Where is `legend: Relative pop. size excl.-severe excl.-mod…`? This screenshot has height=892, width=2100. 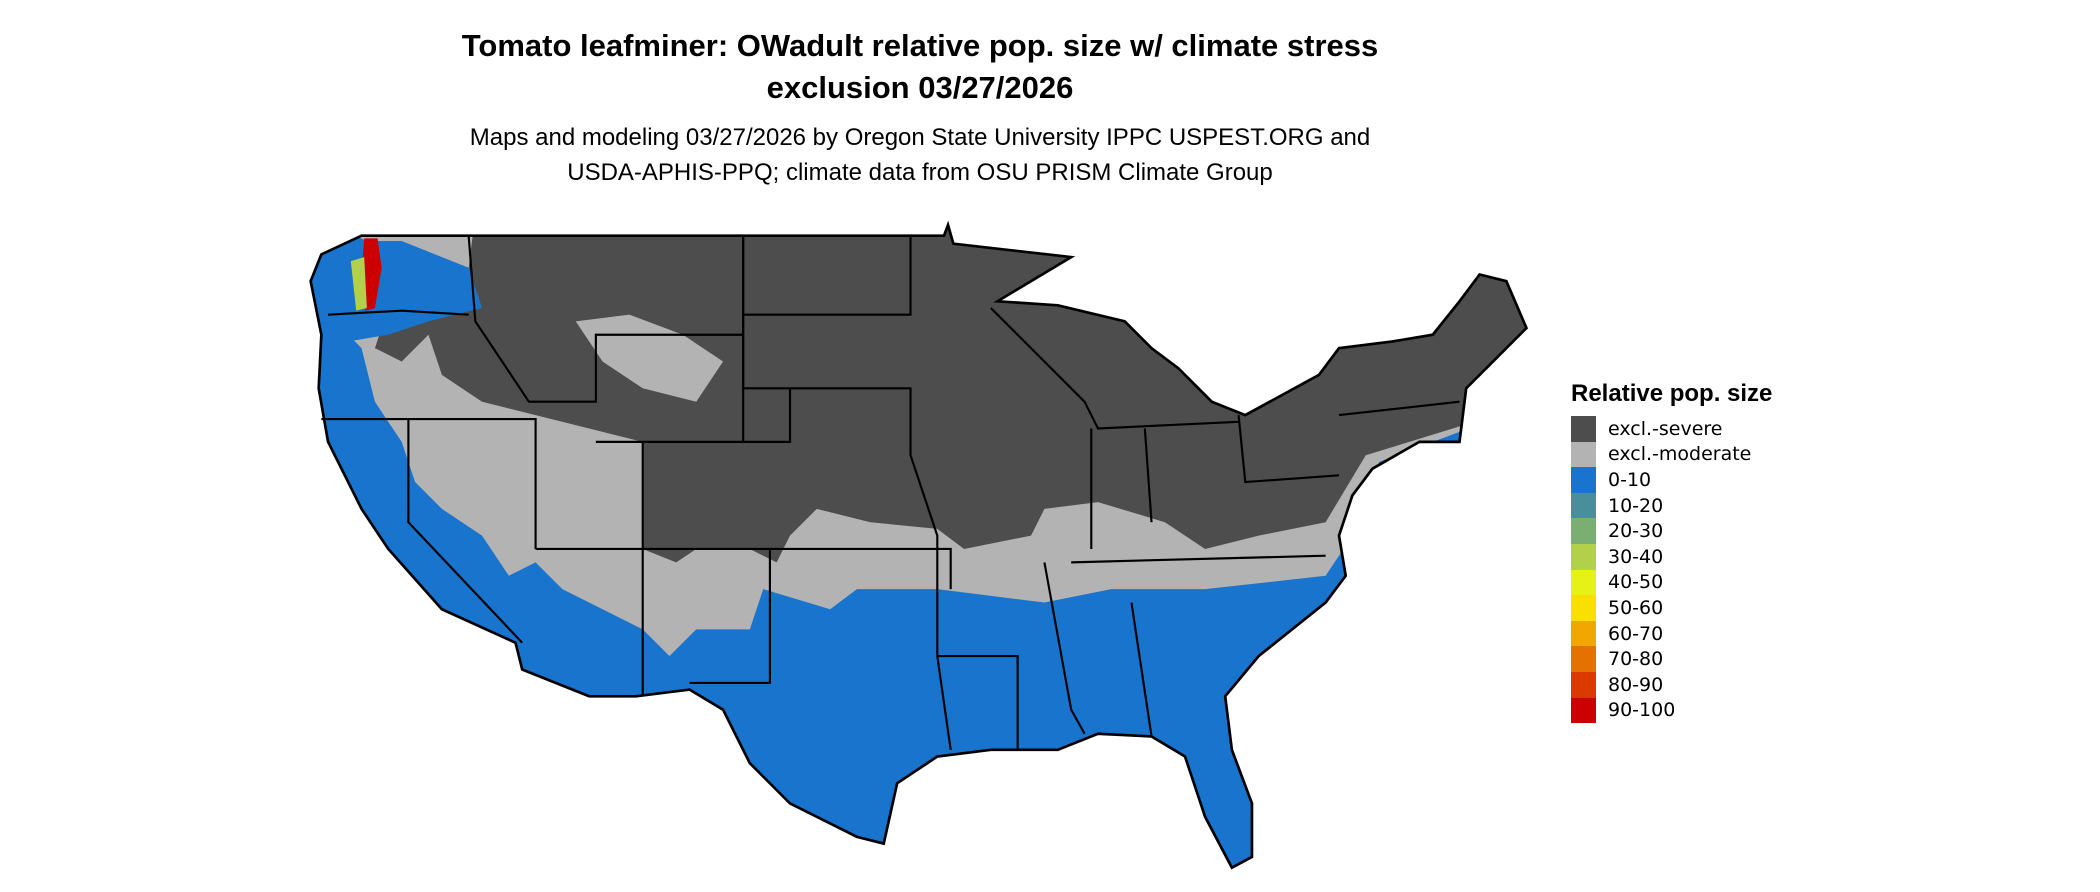
legend: Relative pop. size excl.-severe excl.-mod… is located at coordinates (1672, 552).